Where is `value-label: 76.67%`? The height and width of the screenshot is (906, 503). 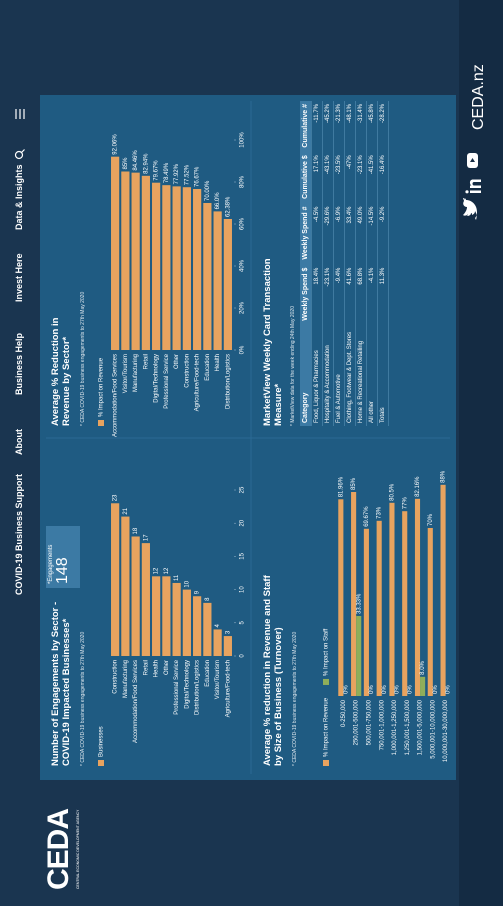
value-label: 76.67% is located at coordinates (198, 176).